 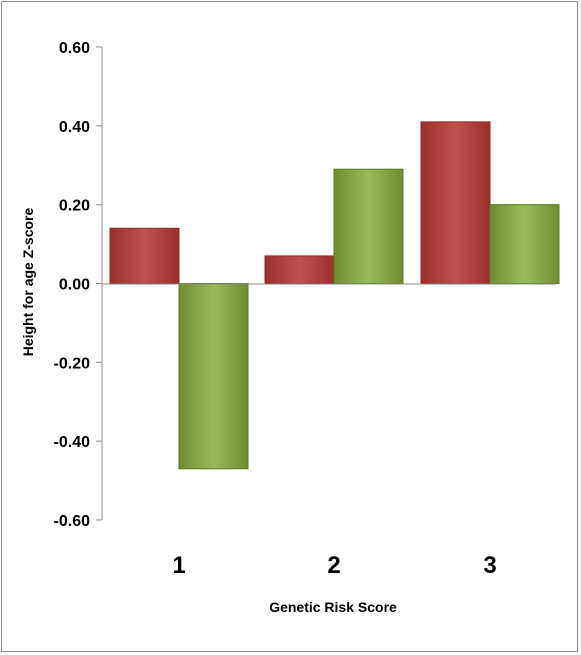 I want to click on x-category-label: 2, so click(x=333, y=565).